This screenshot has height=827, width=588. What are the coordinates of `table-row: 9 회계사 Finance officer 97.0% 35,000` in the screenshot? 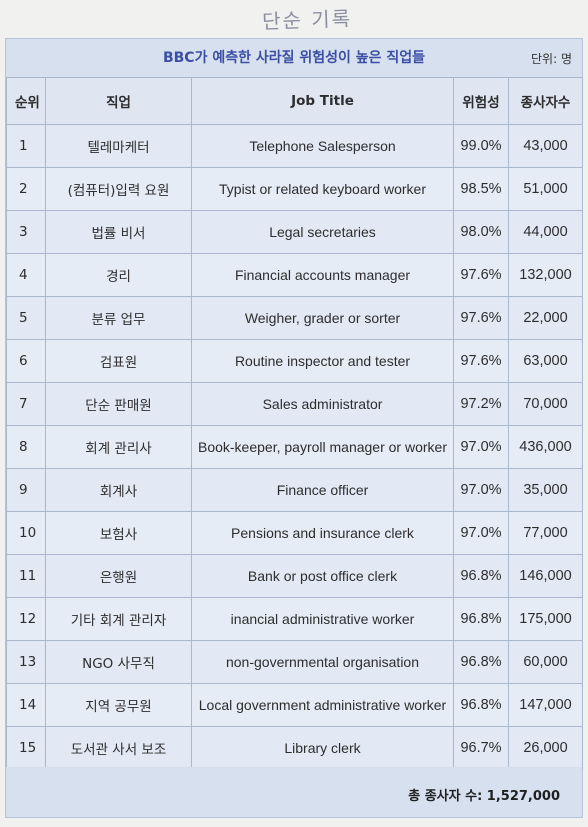 It's located at (294, 490).